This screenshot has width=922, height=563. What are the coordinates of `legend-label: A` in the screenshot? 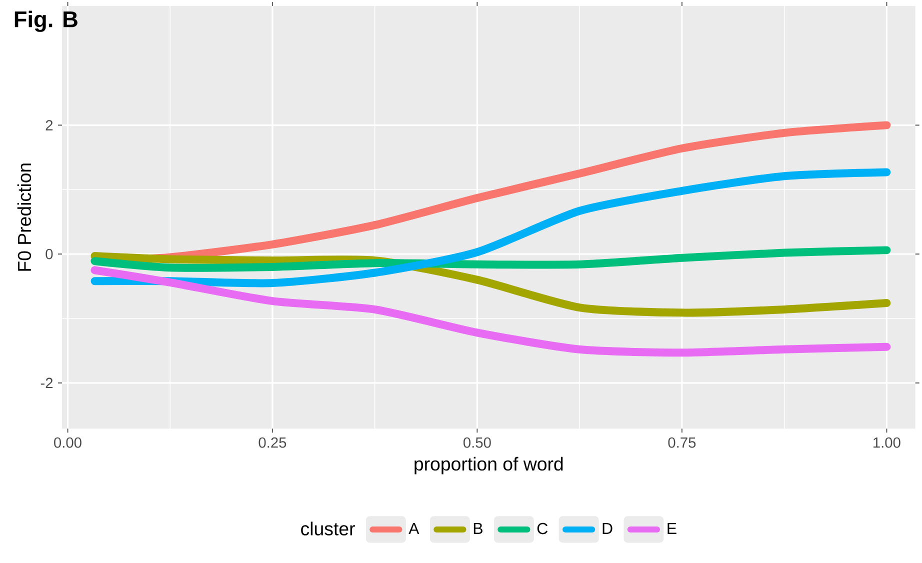 It's located at (414, 528).